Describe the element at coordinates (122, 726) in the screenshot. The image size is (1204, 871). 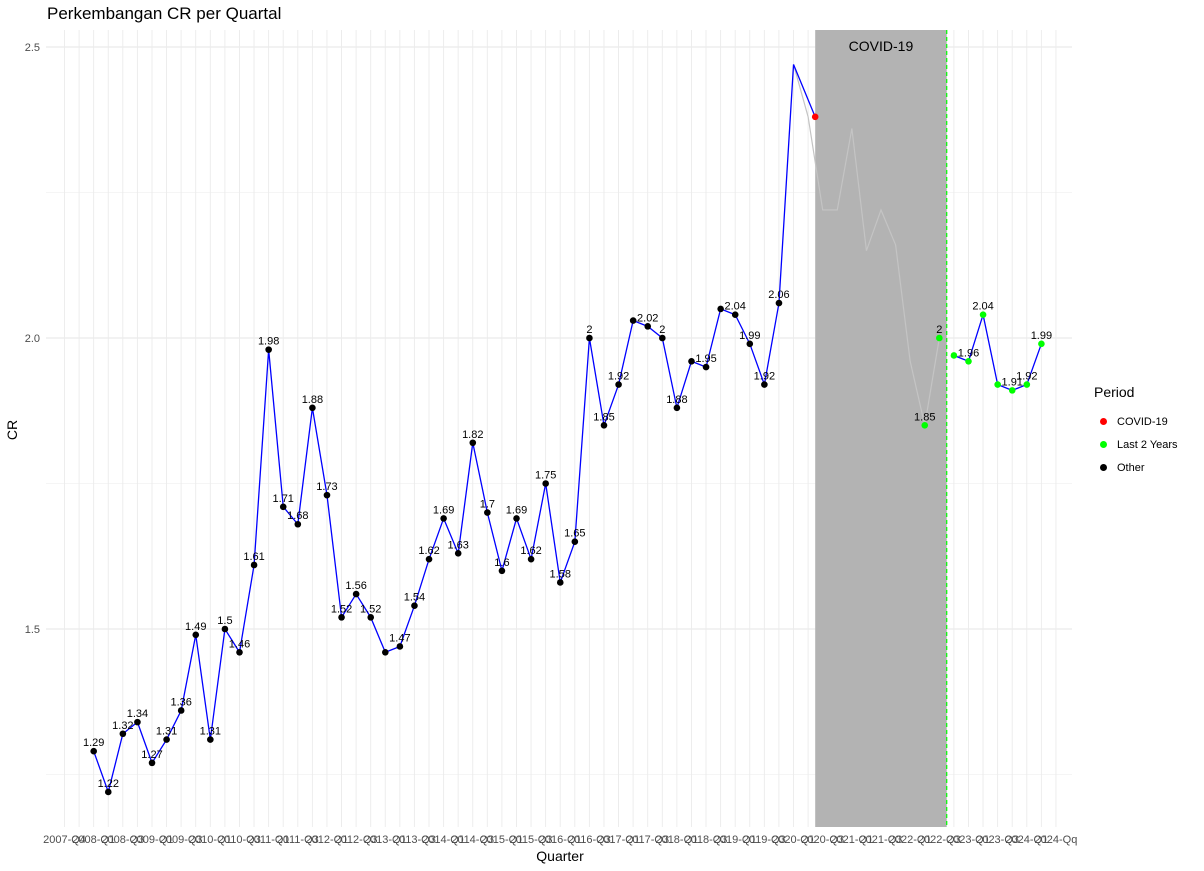
I see `data-label: 1.32` at that location.